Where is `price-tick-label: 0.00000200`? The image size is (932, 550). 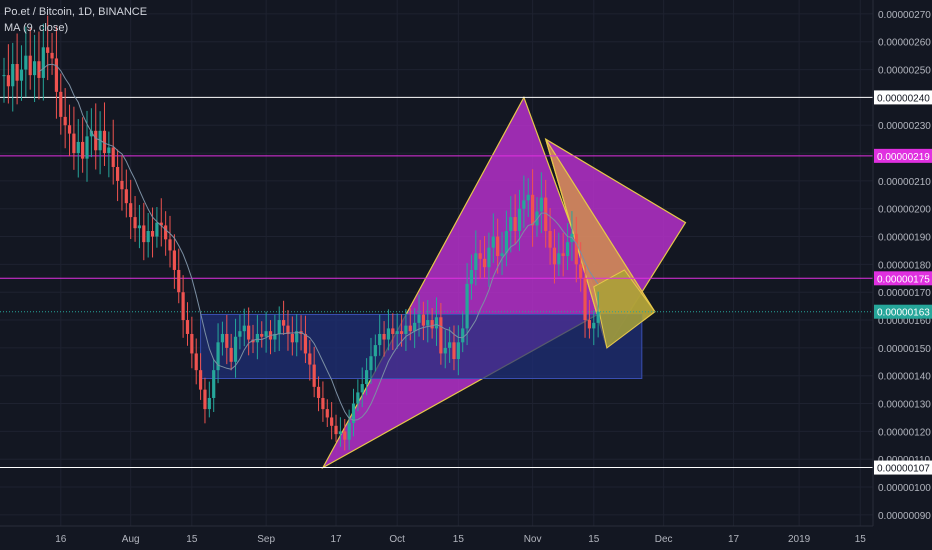
price-tick-label: 0.00000200 is located at coordinates (904, 210).